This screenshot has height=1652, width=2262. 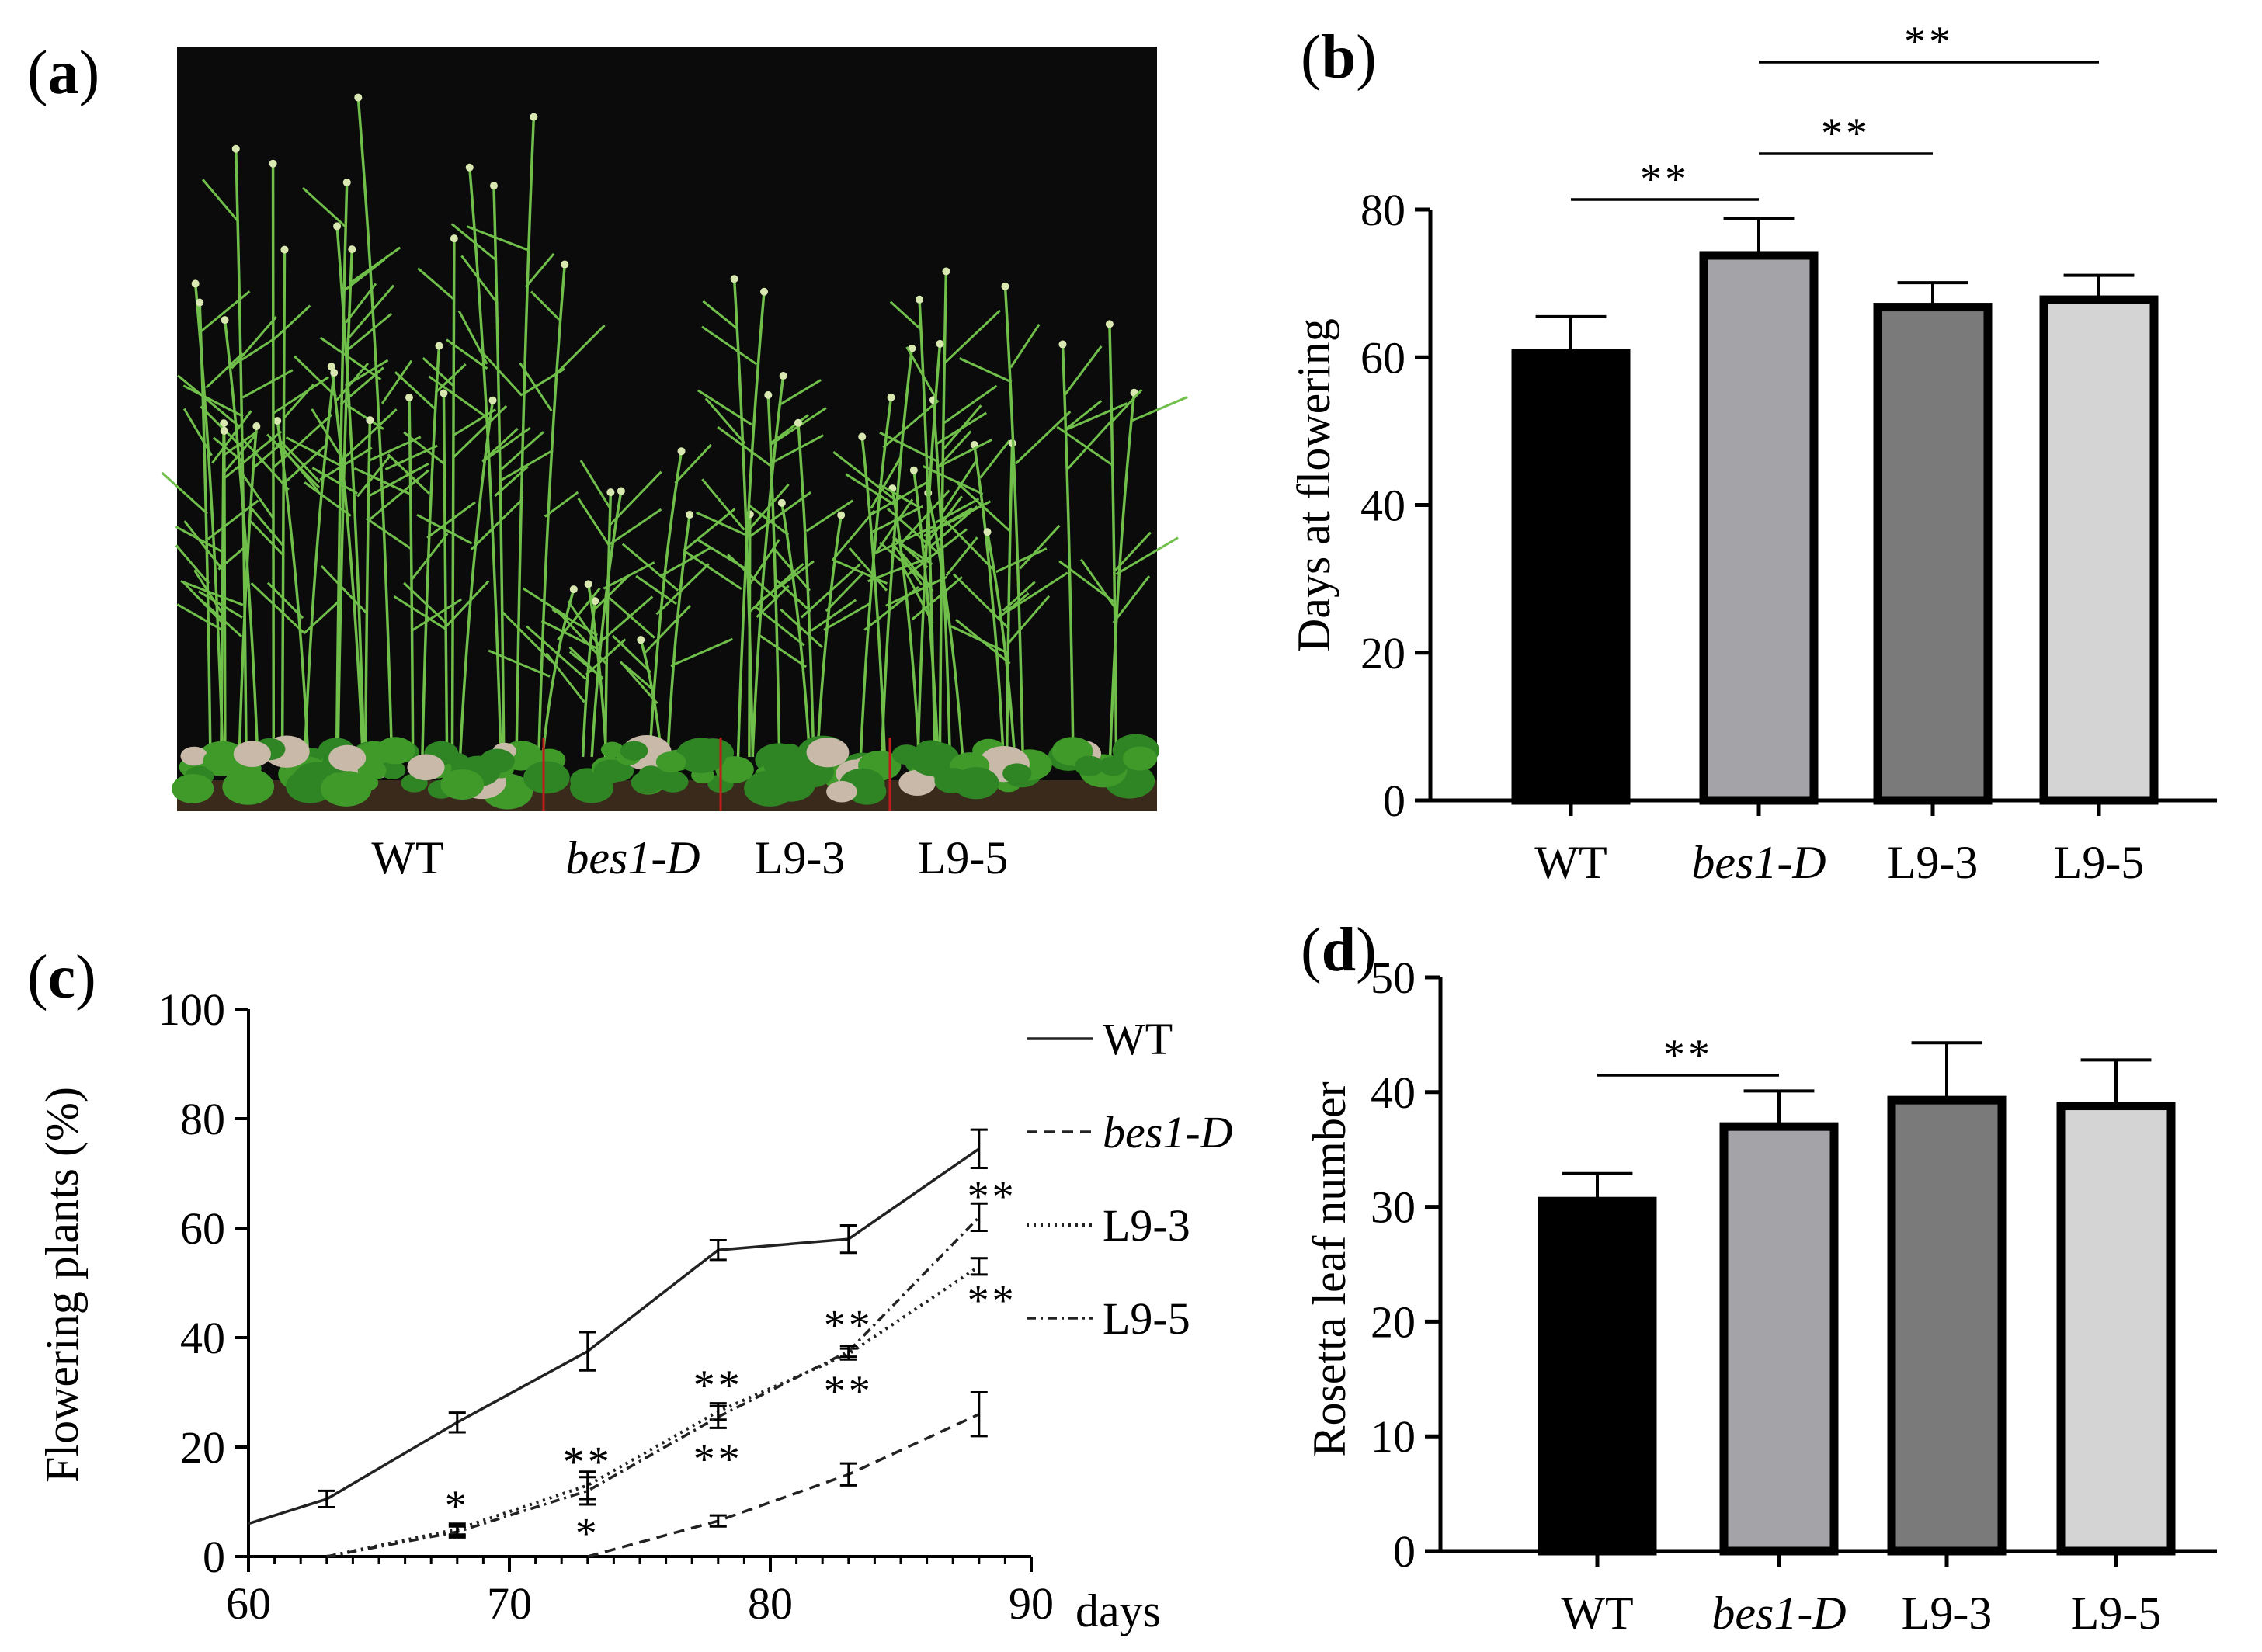 I want to click on panel-b-y-tick-label: 0, so click(x=1394, y=801).